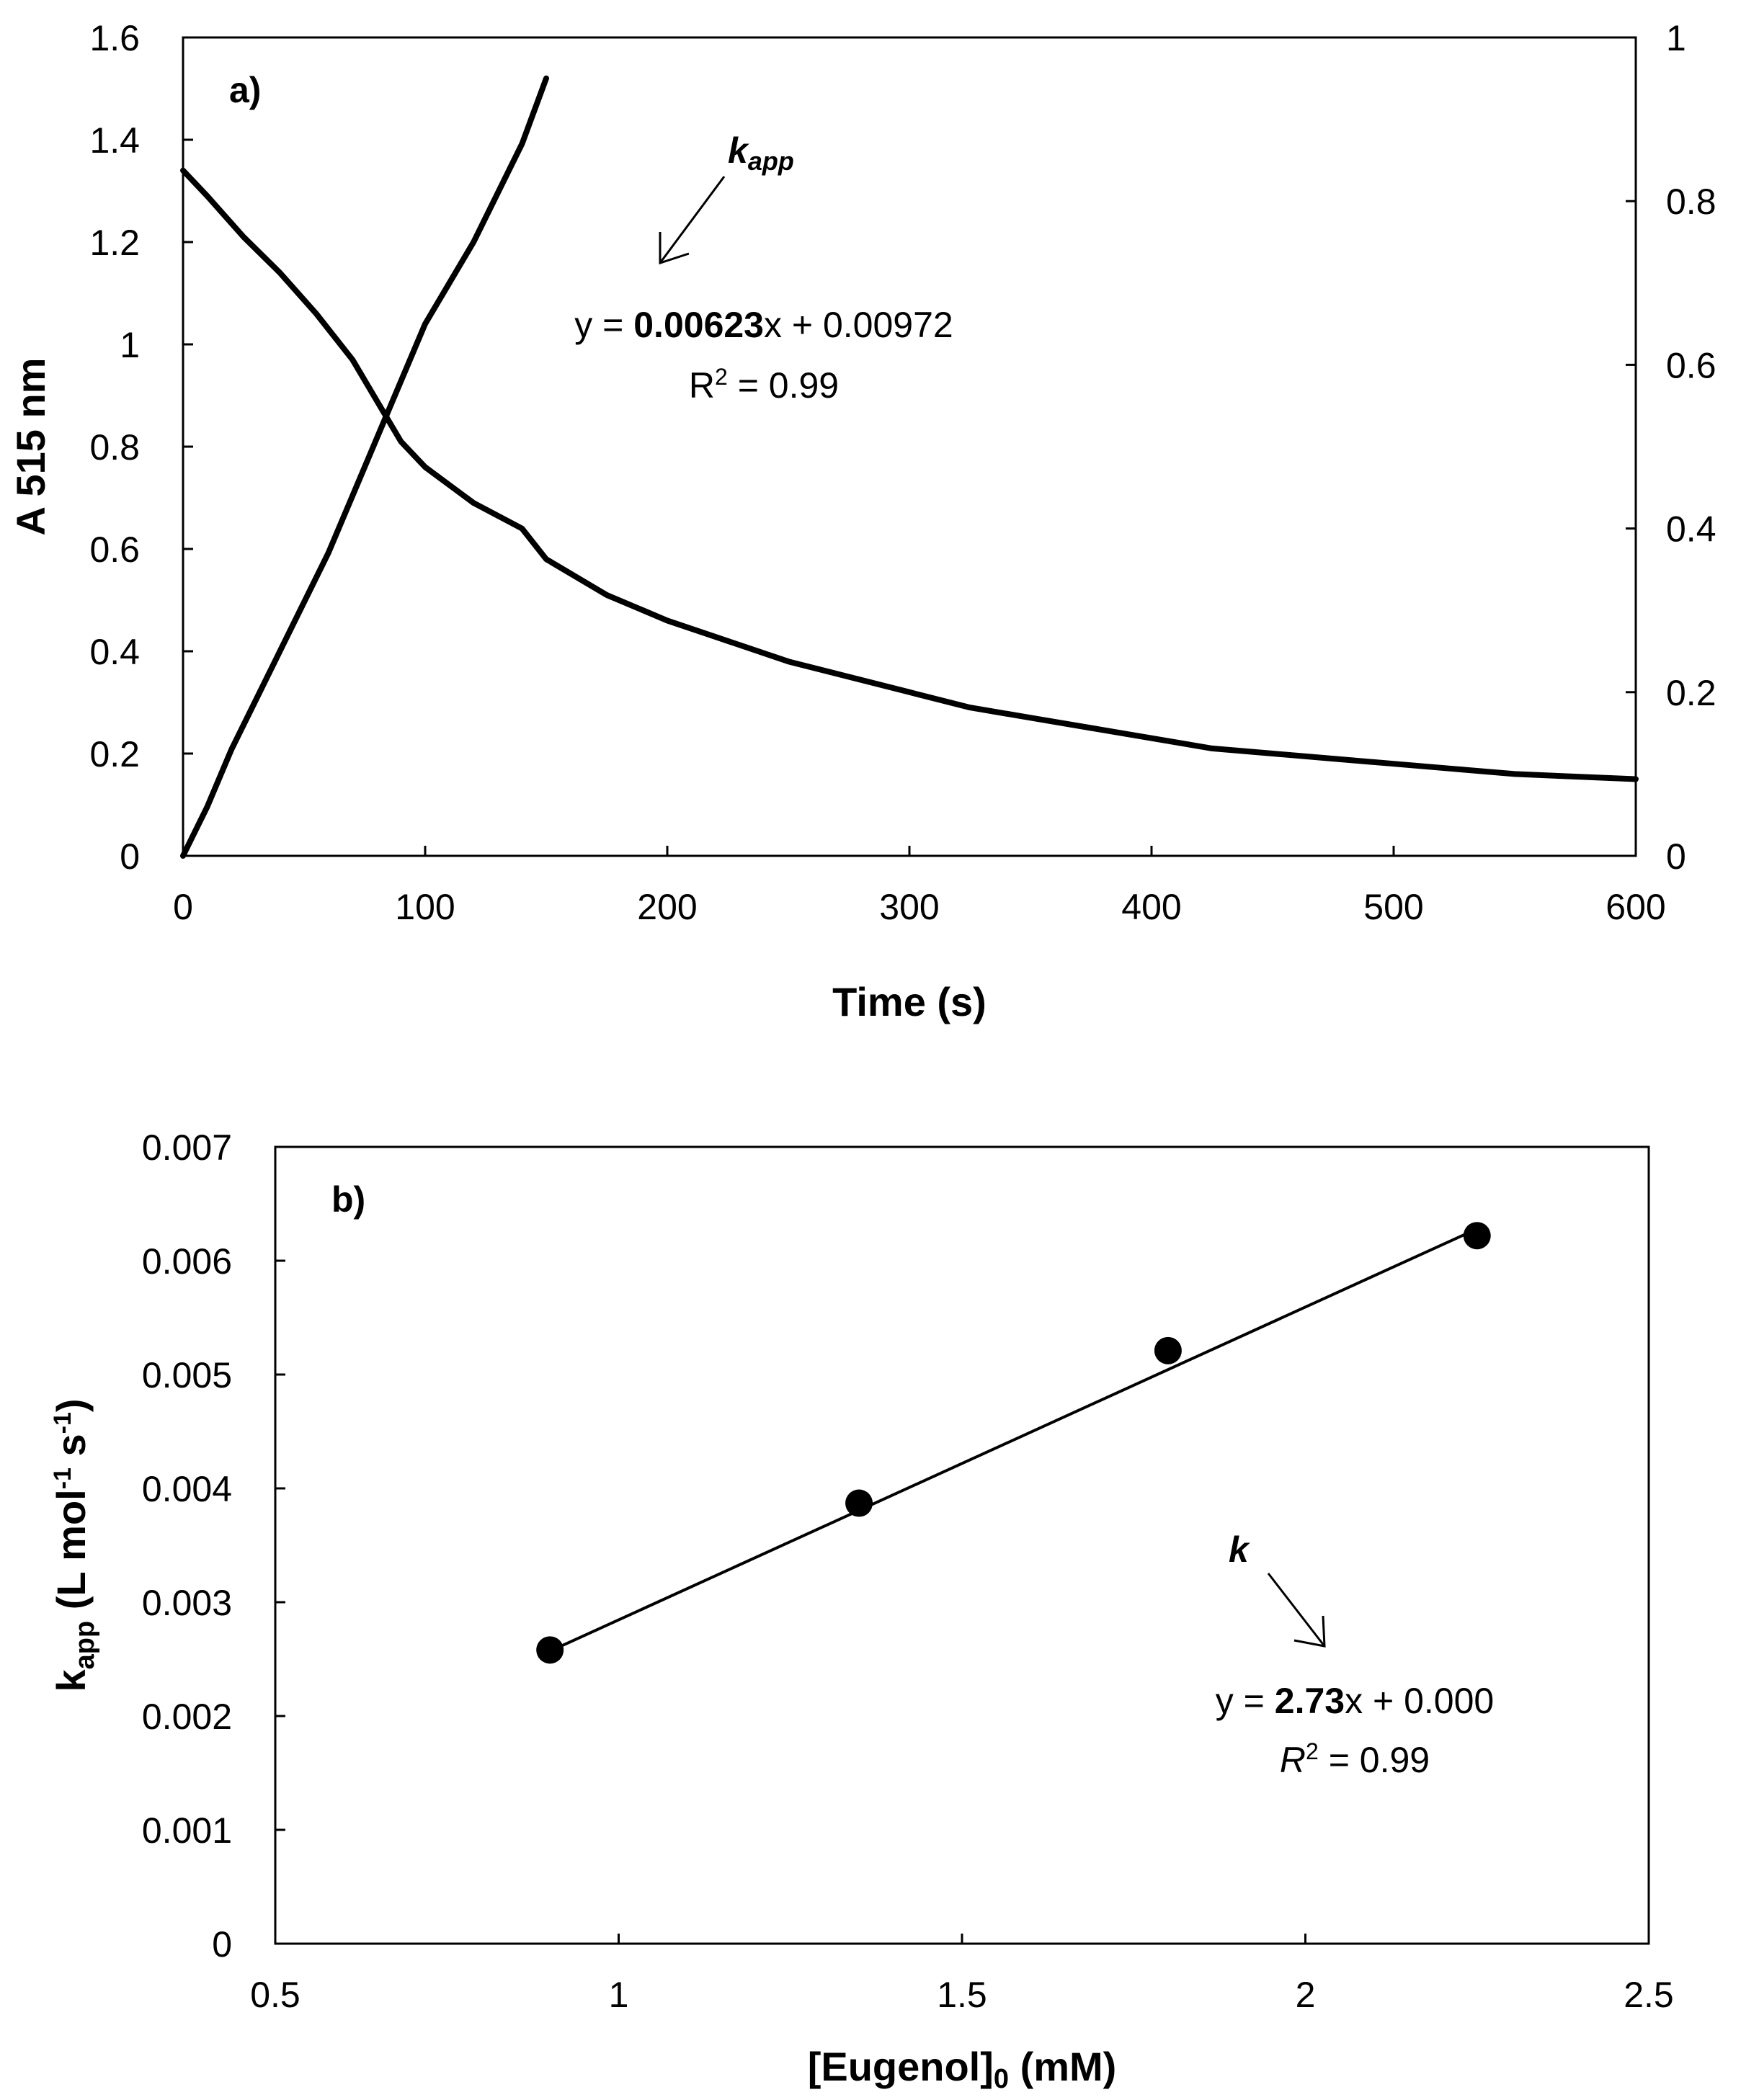 This screenshot has width=1759, height=2100. What do you see at coordinates (187, 1830) in the screenshot?
I see `panel-b-y-tick-label: 0.001` at bounding box center [187, 1830].